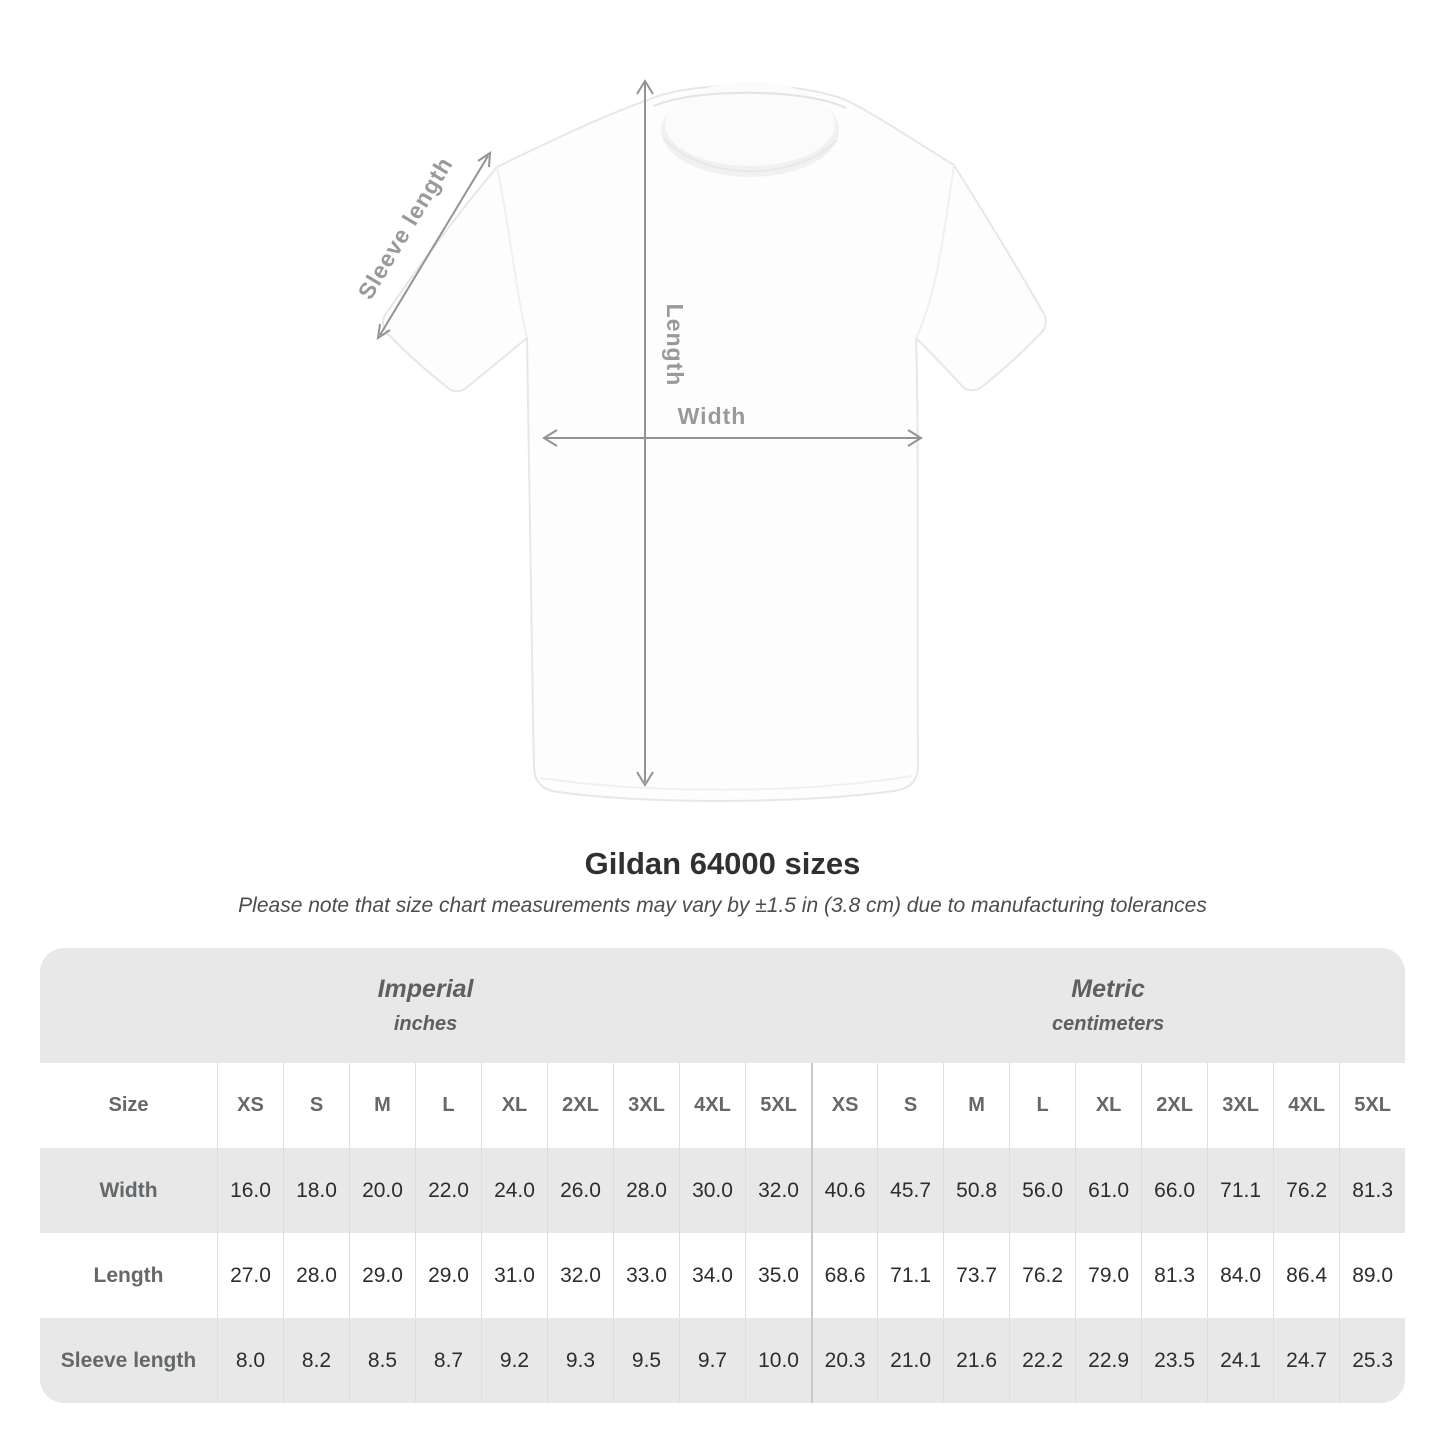  I want to click on row-label-sleeve-length: Sleeve length, so click(128, 1360).